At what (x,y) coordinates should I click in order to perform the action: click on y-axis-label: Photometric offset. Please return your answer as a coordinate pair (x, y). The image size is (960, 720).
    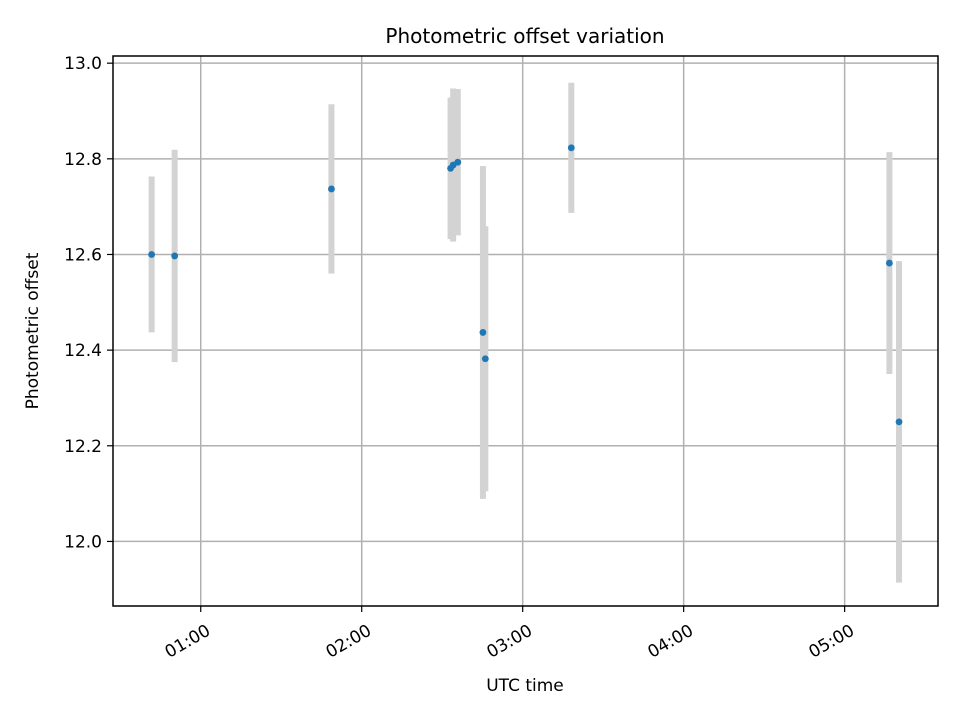
    Looking at the image, I should click on (33, 330).